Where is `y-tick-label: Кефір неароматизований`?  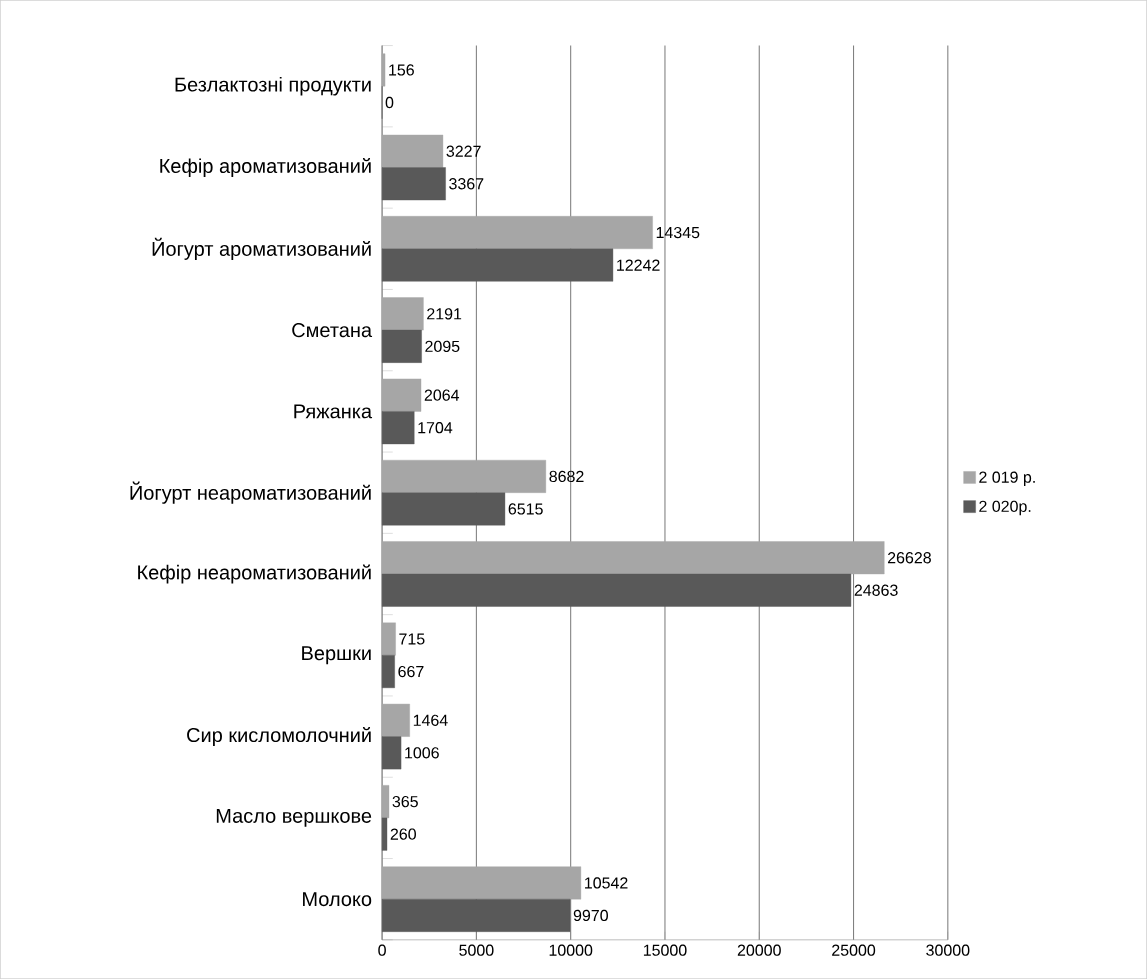
y-tick-label: Кефір неароматизований is located at coordinates (254, 574).